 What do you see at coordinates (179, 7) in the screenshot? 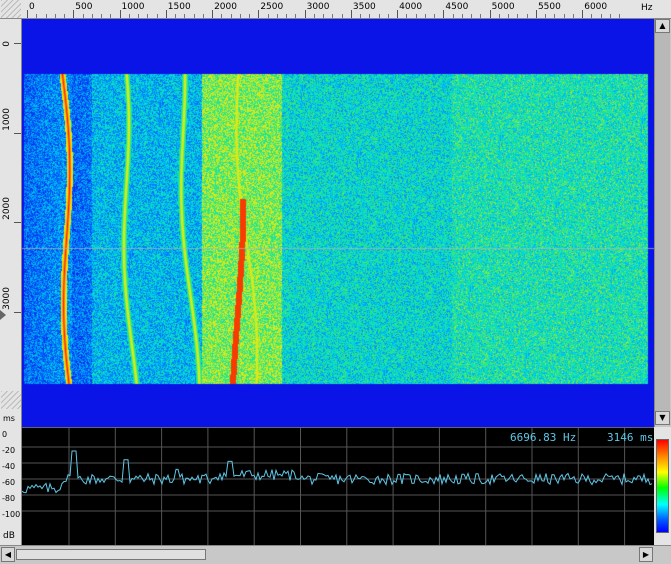
I see `frequency-tick-label: 1500` at bounding box center [179, 7].